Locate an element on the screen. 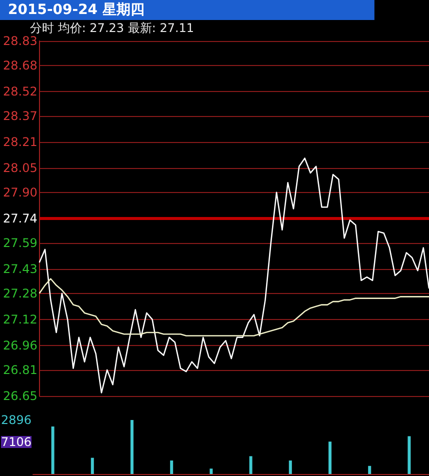 The image size is (429, 476). y-tick-label: 27.90 is located at coordinates (20, 192).